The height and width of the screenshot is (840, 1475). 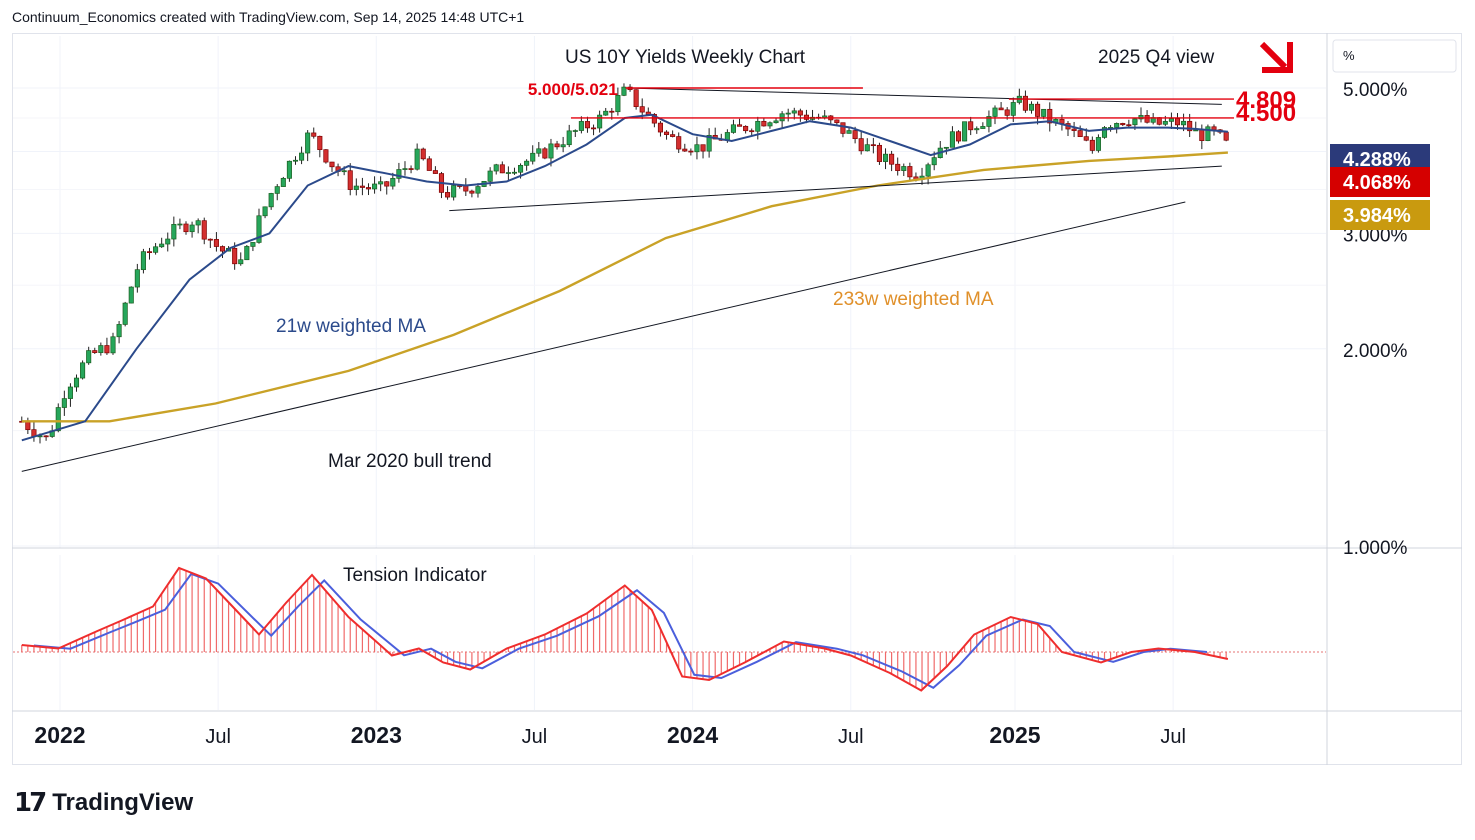 What do you see at coordinates (59, 735) in the screenshot?
I see `x-tick-label: 2022` at bounding box center [59, 735].